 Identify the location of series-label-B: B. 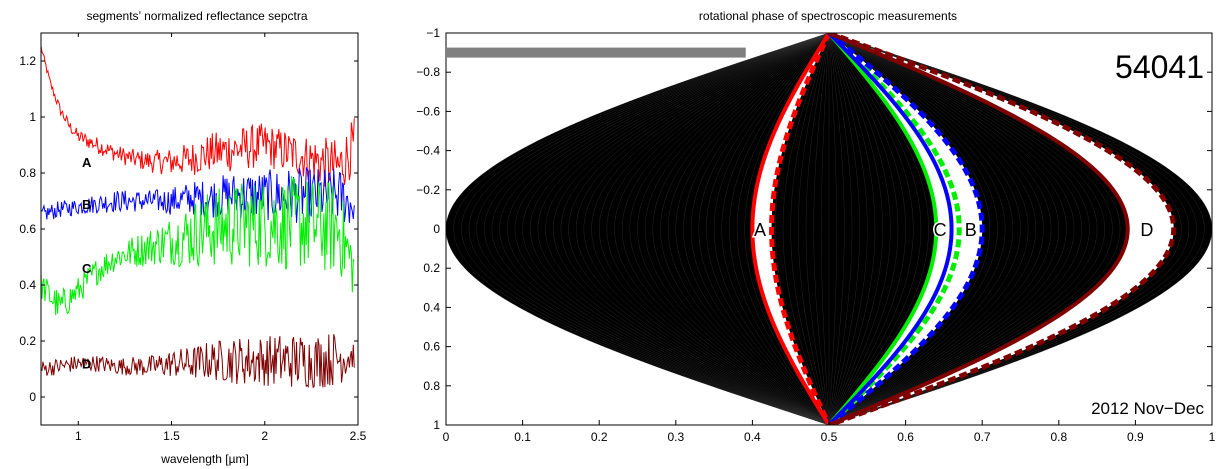
(86, 204).